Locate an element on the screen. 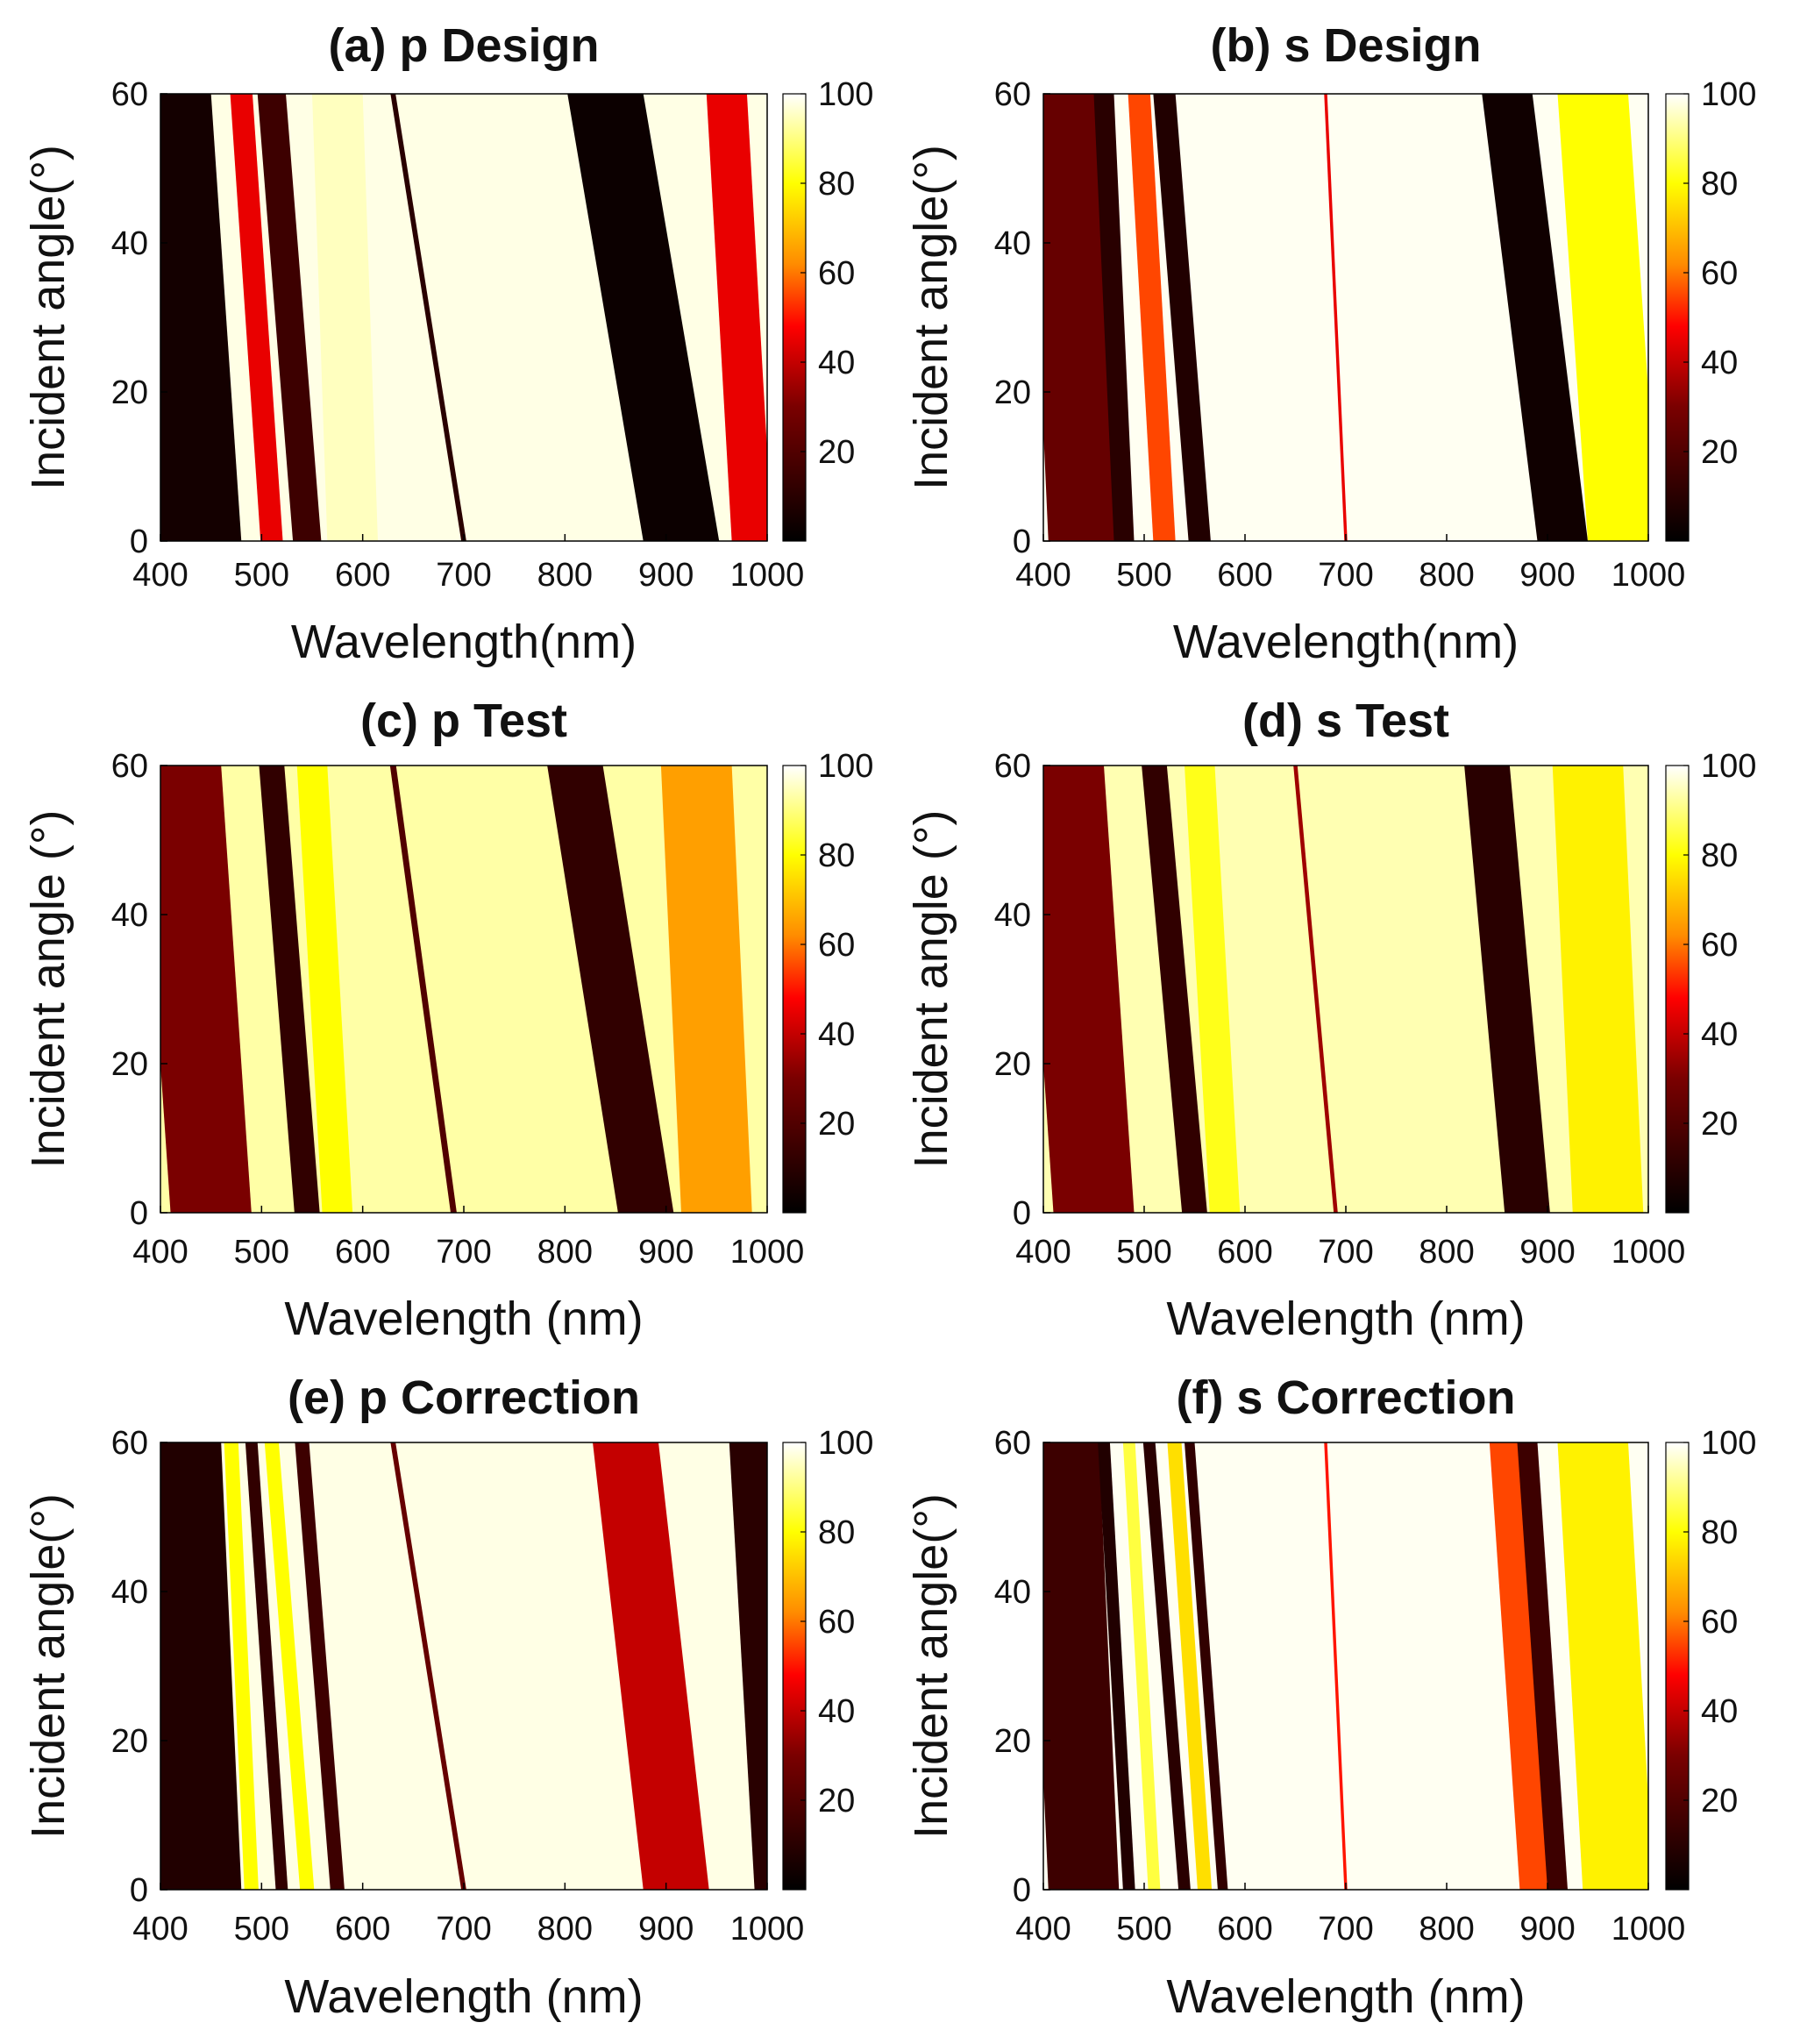 The height and width of the screenshot is (2044, 1800). heatmap-background is located at coordinates (1345, 989).